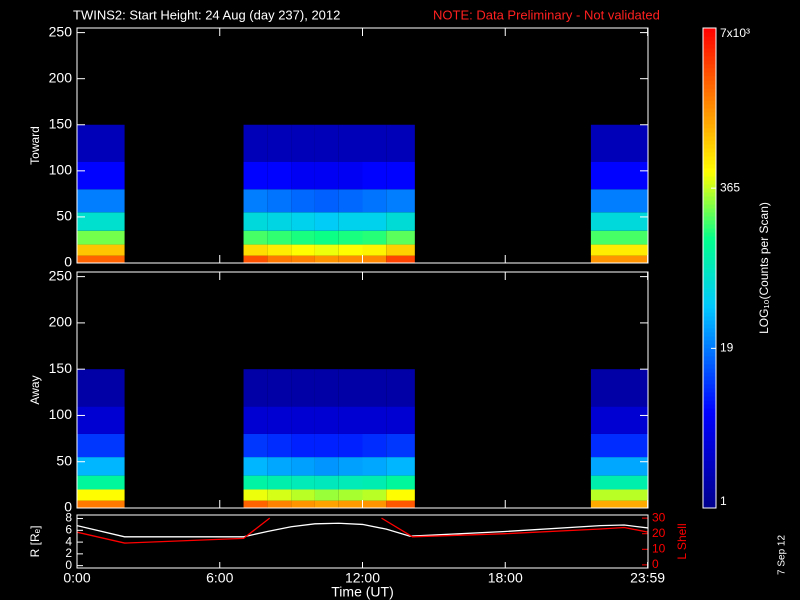 The height and width of the screenshot is (600, 800). Describe the element at coordinates (362, 541) in the screenshot. I see `plot-frame` at that location.